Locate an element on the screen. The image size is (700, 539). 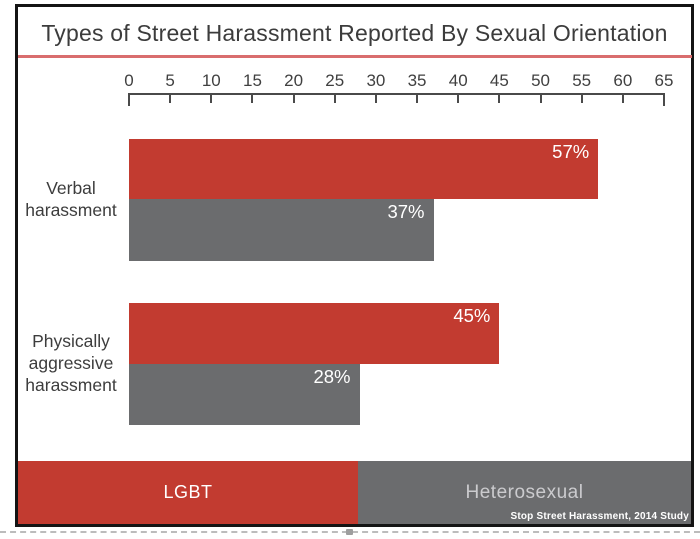
bar-physical-lgbt: 45% is located at coordinates (314, 333).